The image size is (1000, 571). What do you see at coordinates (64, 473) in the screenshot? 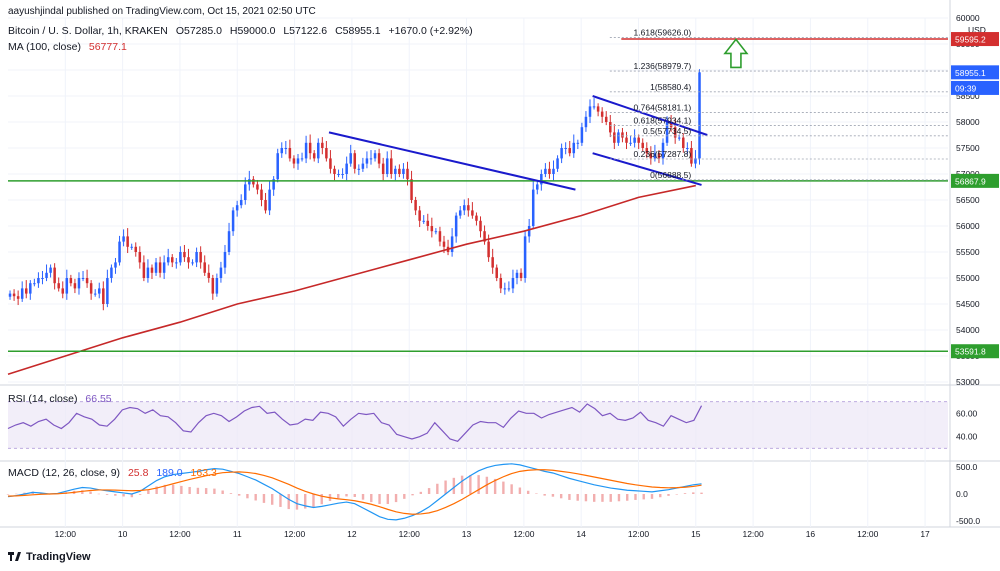
I see `macd-label: MACD (12, 26, close, 9)` at bounding box center [64, 473].